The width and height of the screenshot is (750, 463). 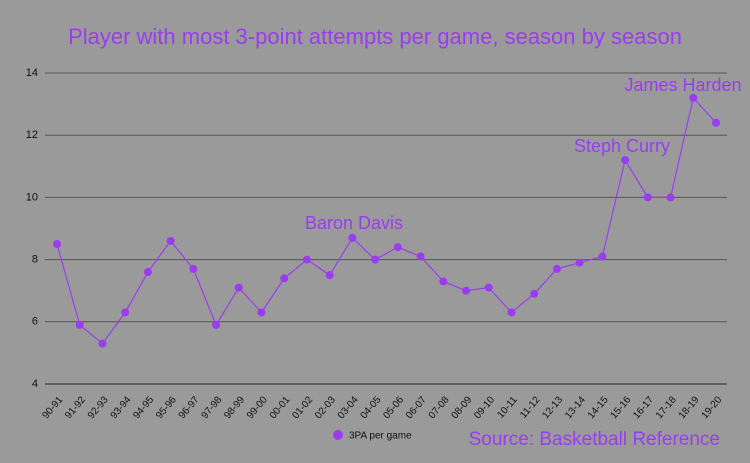 I want to click on x-tick-label: 17-18, so click(x=666, y=407).